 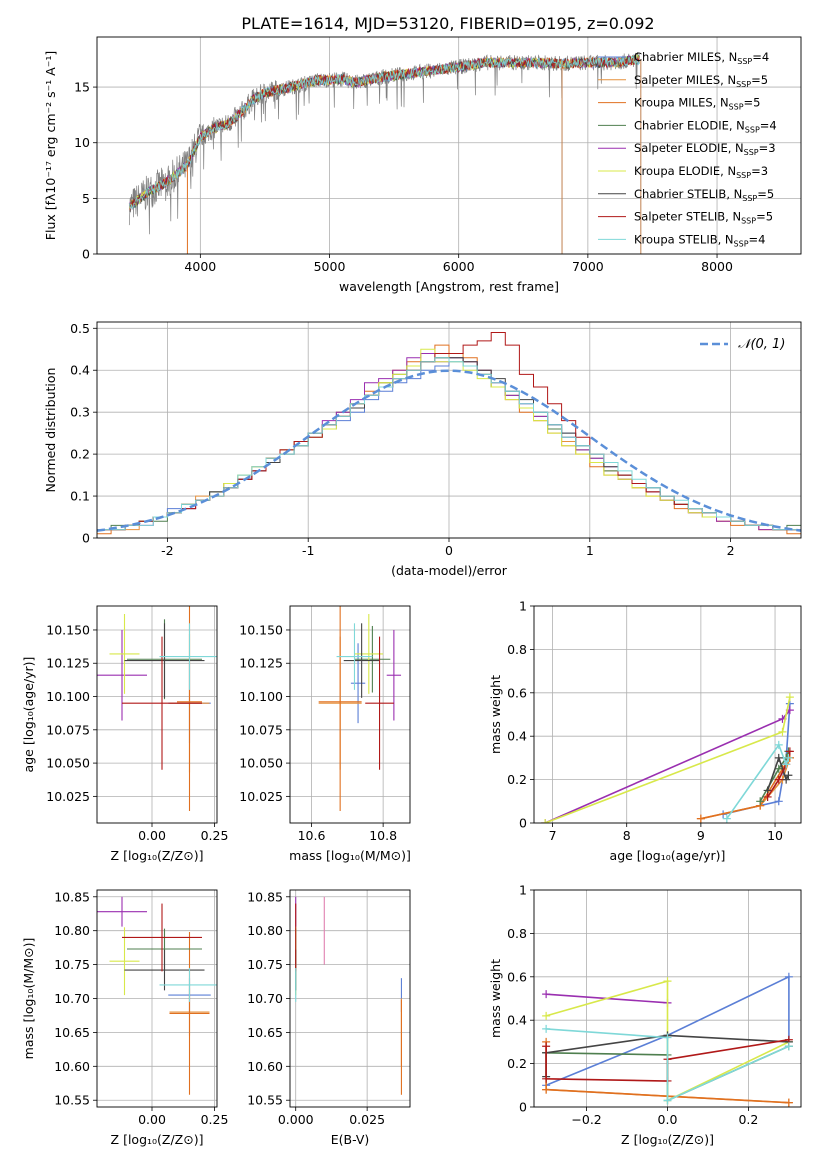 What do you see at coordinates (265, 1032) in the screenshot?
I see `mass-vs-ebv-ytick-label-2: 10.65` at bounding box center [265, 1032].